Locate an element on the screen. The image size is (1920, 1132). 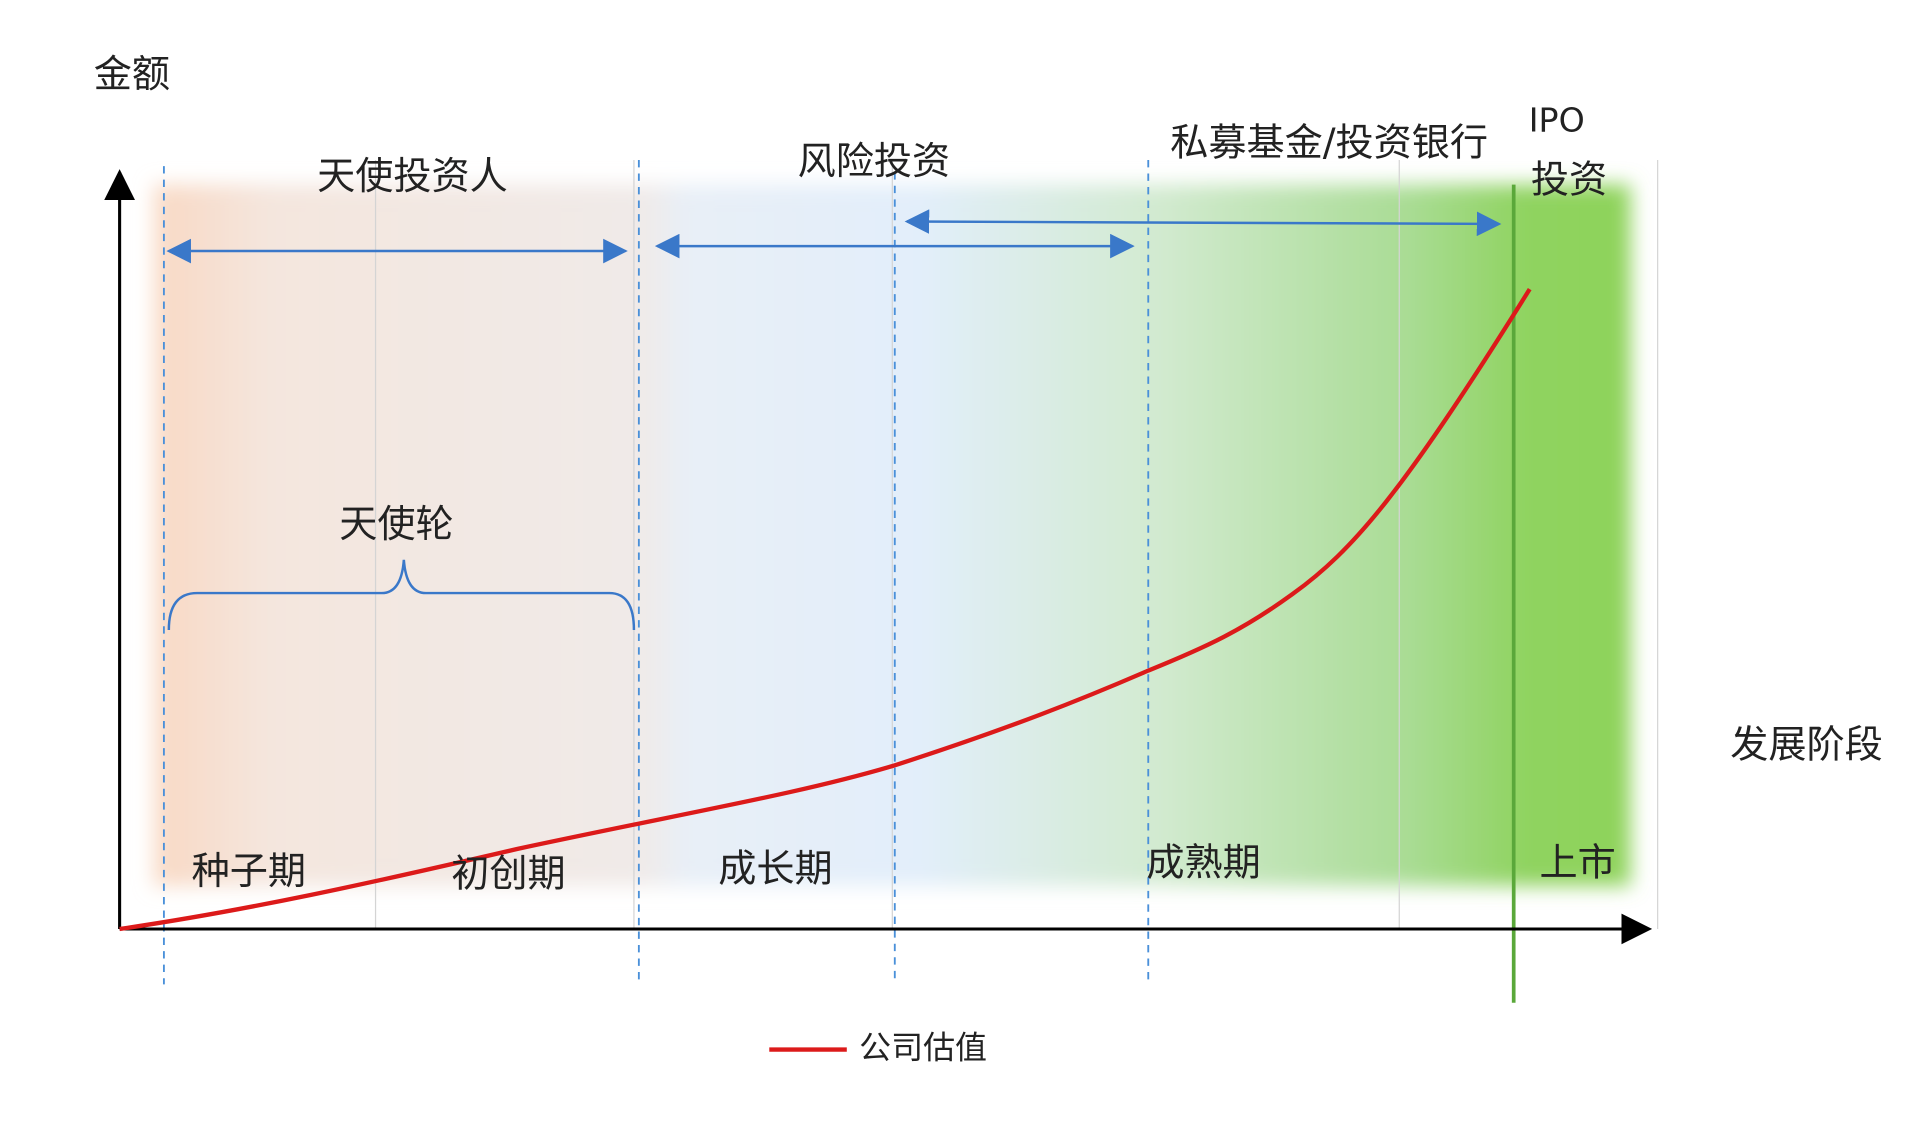
x-axis-label: 发展阶段 is located at coordinates (1806, 744).